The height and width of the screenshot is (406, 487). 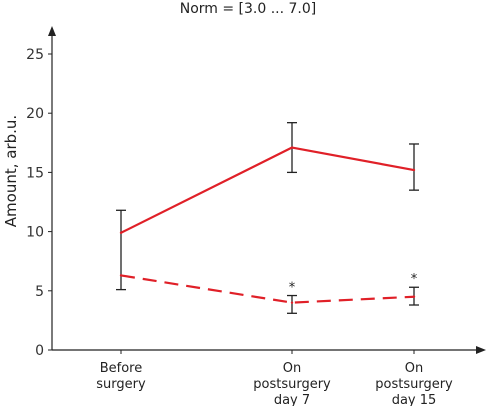 I want to click on y-tick-label: 0, so click(x=39, y=351).